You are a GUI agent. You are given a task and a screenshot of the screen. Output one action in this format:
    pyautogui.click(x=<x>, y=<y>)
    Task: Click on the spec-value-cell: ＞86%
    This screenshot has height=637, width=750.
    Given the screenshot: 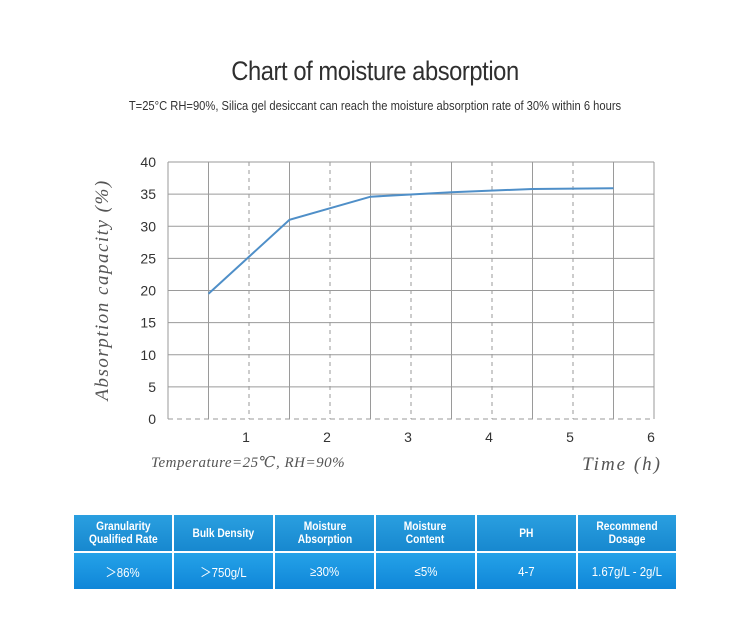 What is the action you would take?
    pyautogui.click(x=123, y=571)
    